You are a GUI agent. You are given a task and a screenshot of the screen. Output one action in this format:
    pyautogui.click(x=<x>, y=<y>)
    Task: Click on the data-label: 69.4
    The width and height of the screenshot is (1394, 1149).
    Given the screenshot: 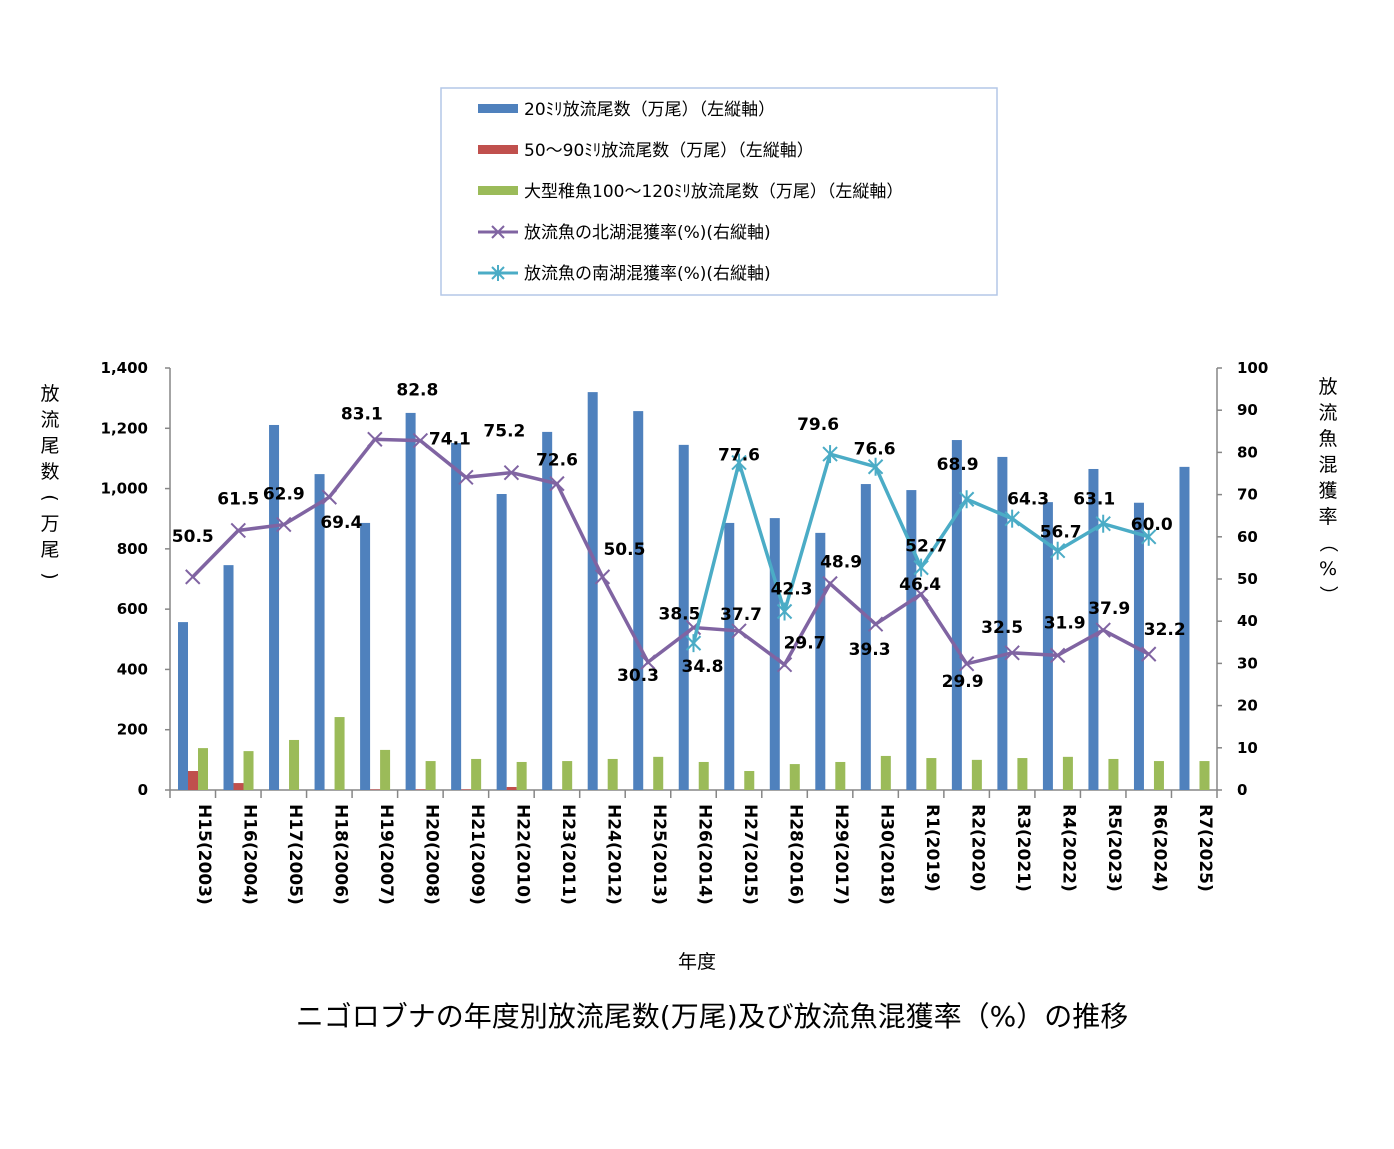 What is the action you would take?
    pyautogui.click(x=341, y=523)
    